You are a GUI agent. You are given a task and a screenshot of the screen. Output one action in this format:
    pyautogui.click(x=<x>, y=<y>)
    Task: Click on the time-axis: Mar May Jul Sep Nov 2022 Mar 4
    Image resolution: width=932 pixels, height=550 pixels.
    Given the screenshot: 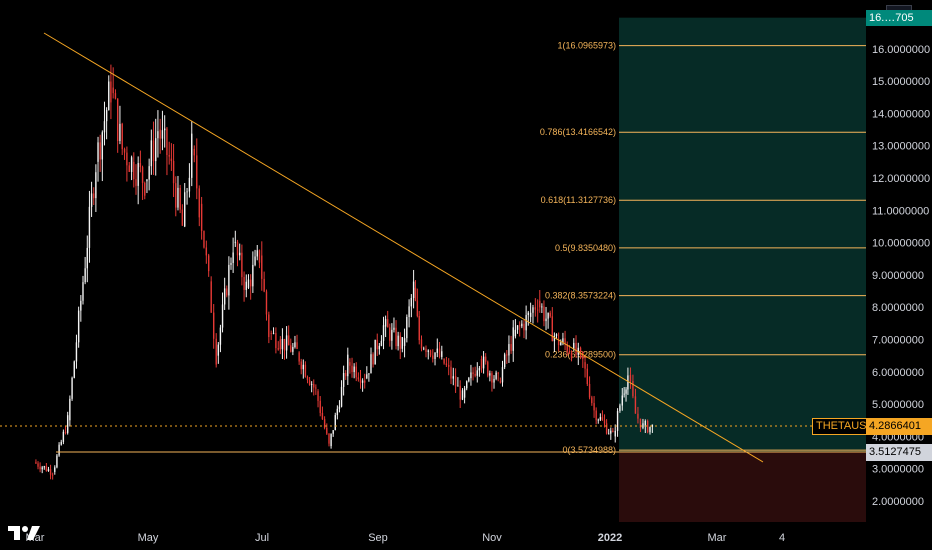 What is the action you would take?
    pyautogui.click(x=406, y=538)
    